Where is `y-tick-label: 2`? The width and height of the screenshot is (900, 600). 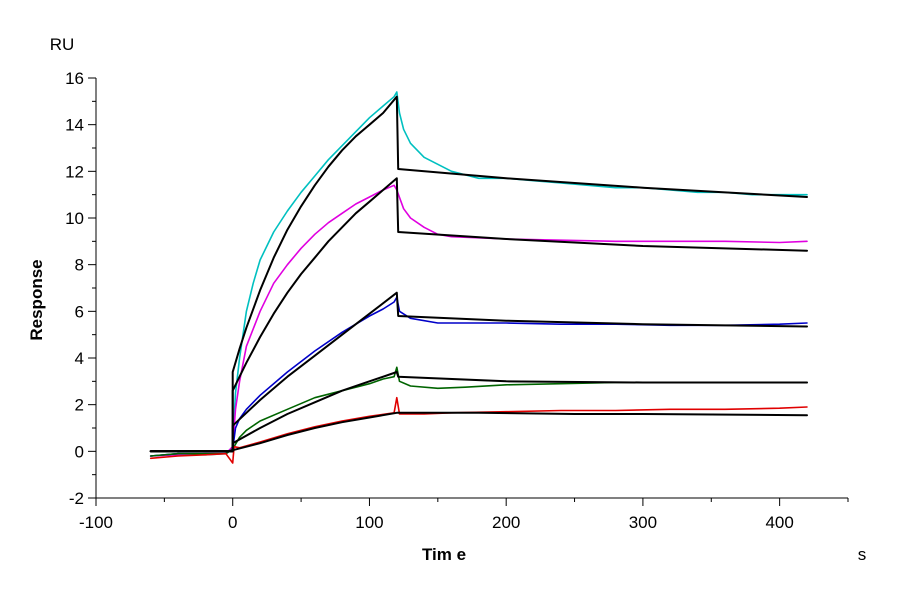 y-tick-label: 2 is located at coordinates (79, 405).